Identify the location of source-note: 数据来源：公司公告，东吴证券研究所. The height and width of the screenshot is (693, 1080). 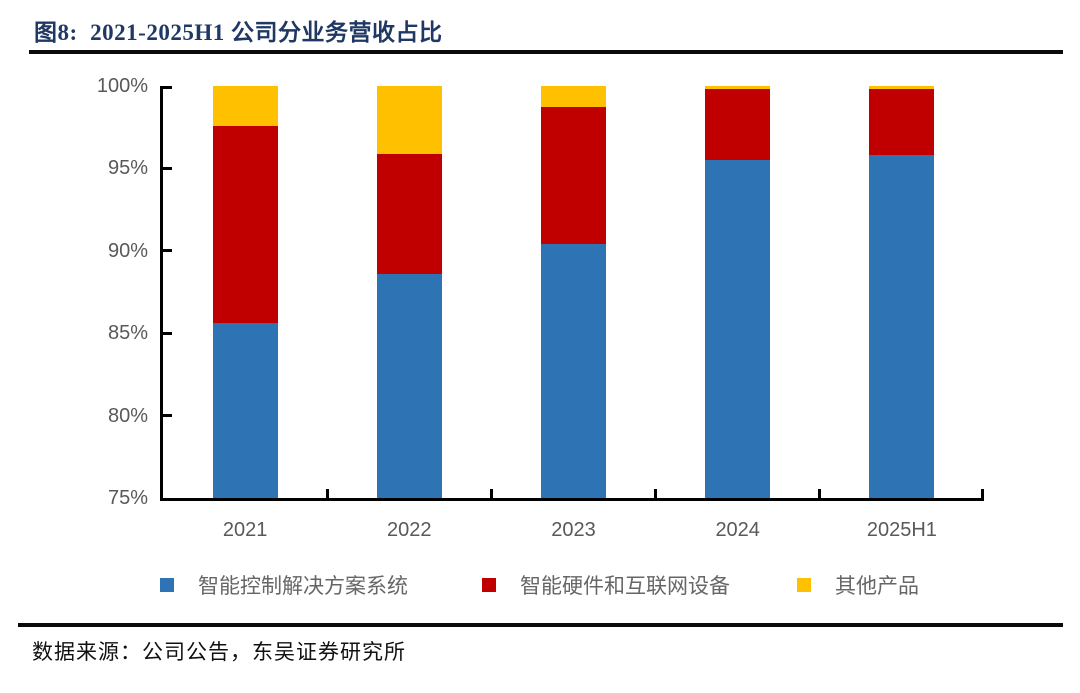
(219, 652).